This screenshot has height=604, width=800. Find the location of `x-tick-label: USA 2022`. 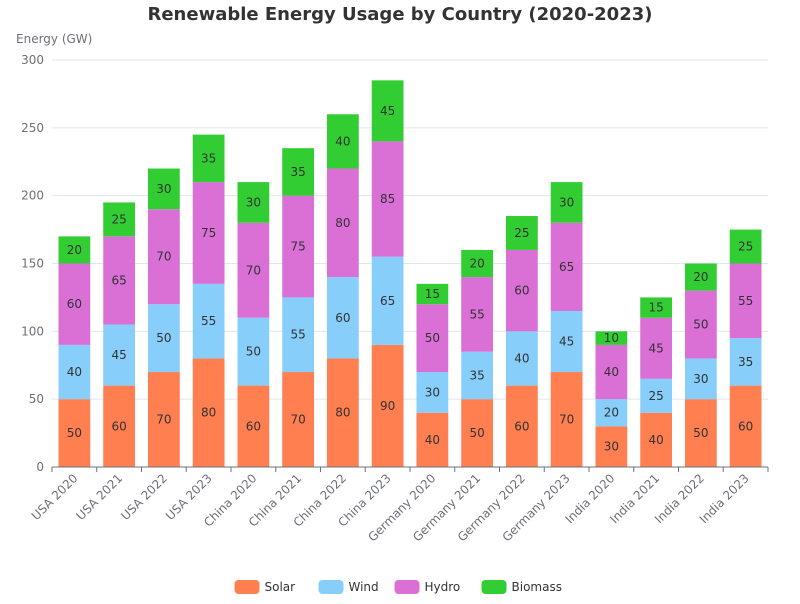

x-tick-label: USA 2022 is located at coordinates (144, 497).